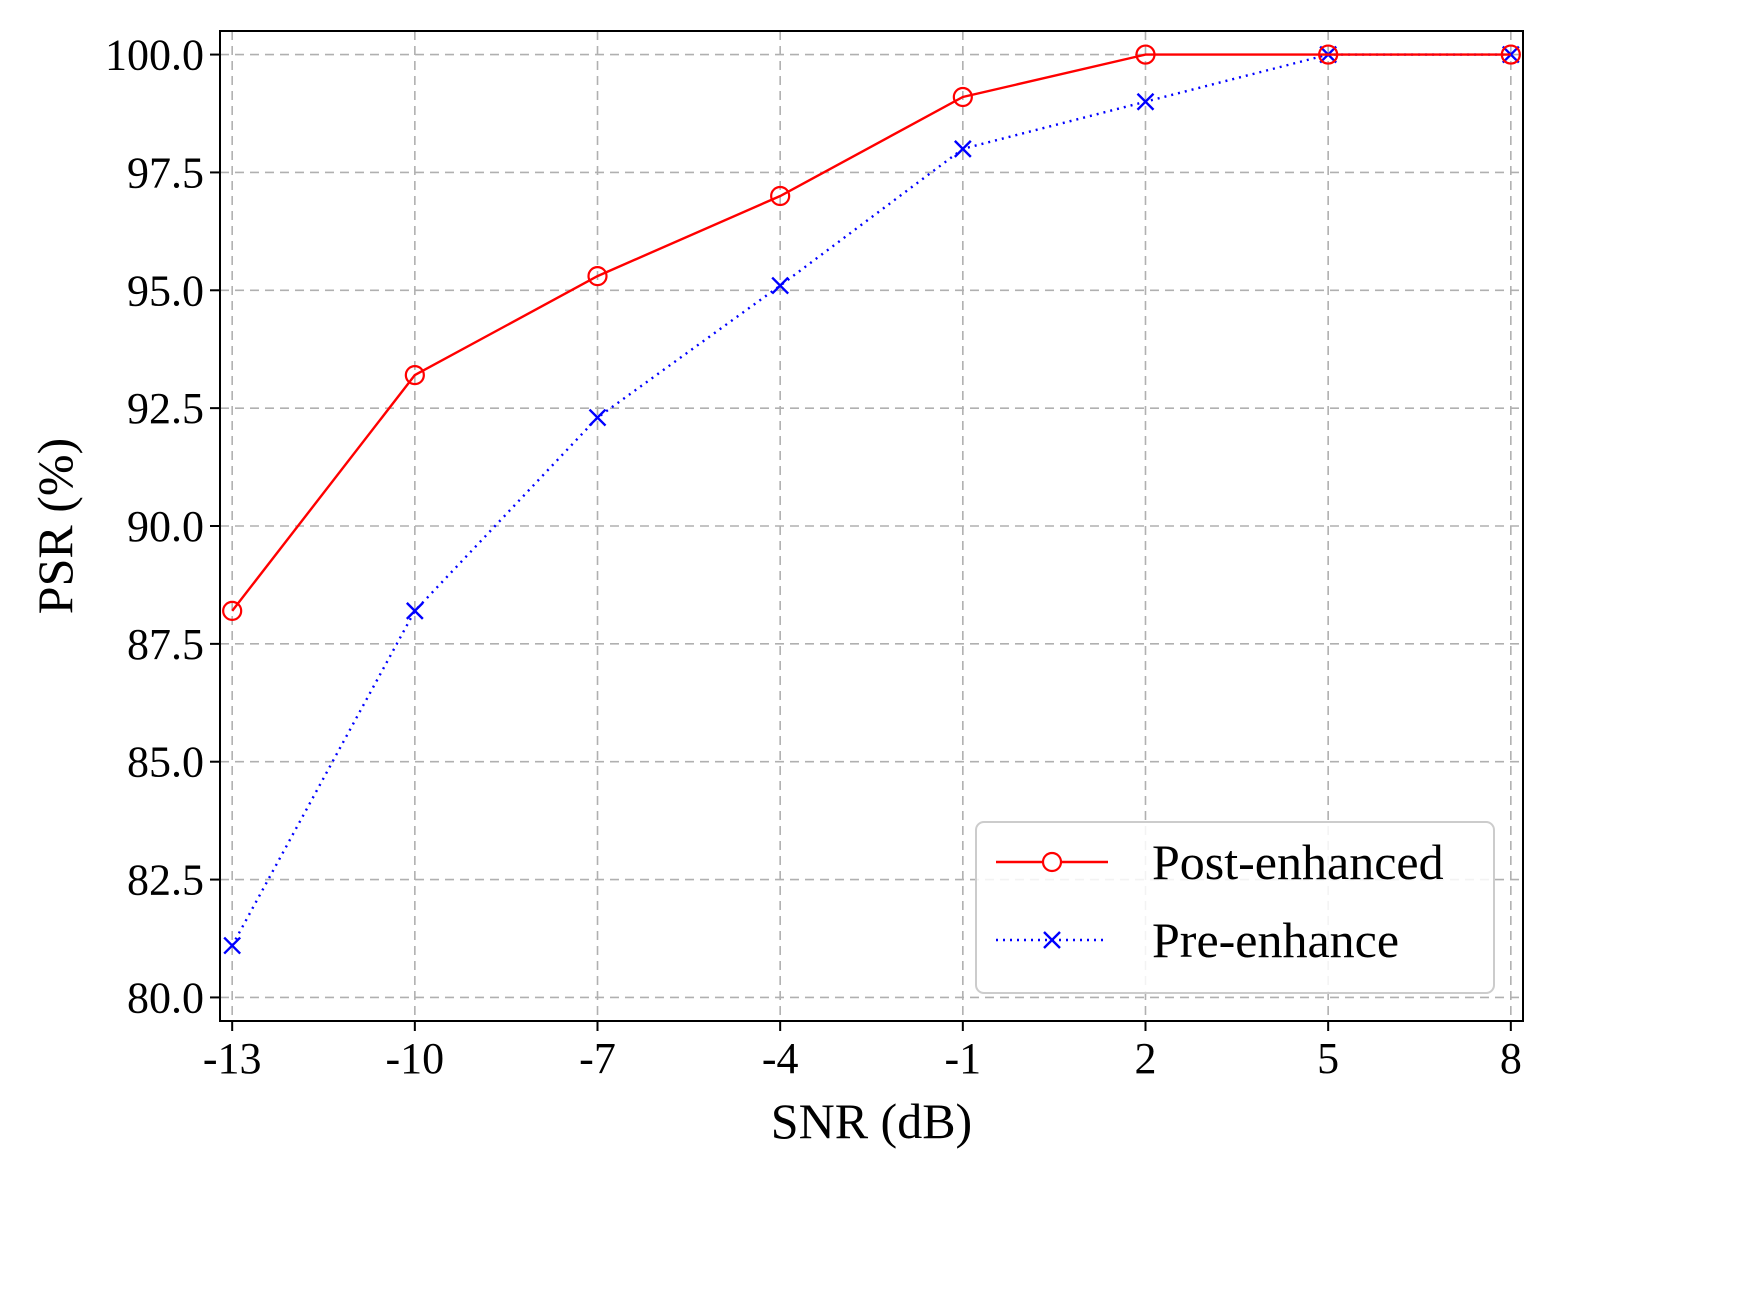  I want to click on y-tick-label: 85.0, so click(165, 762).